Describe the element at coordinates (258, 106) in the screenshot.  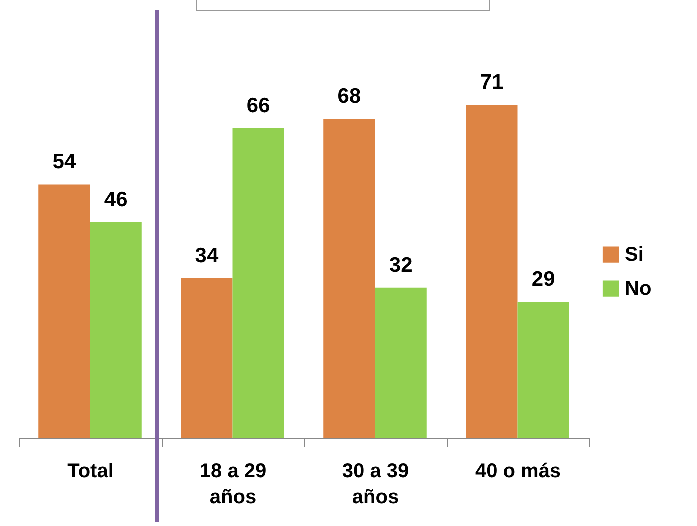
I see `data-label: 66` at that location.